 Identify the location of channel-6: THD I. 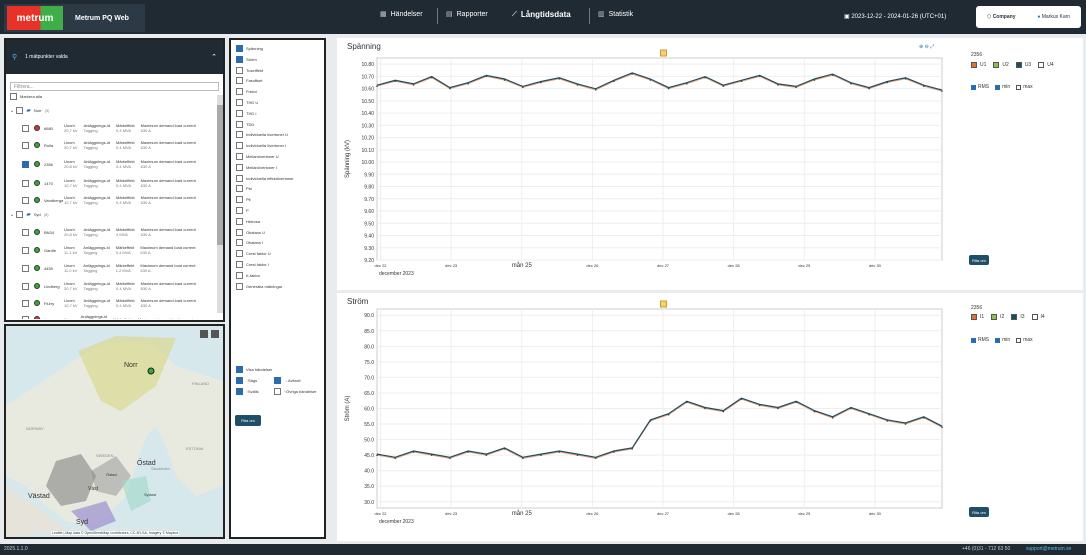
(246, 113).